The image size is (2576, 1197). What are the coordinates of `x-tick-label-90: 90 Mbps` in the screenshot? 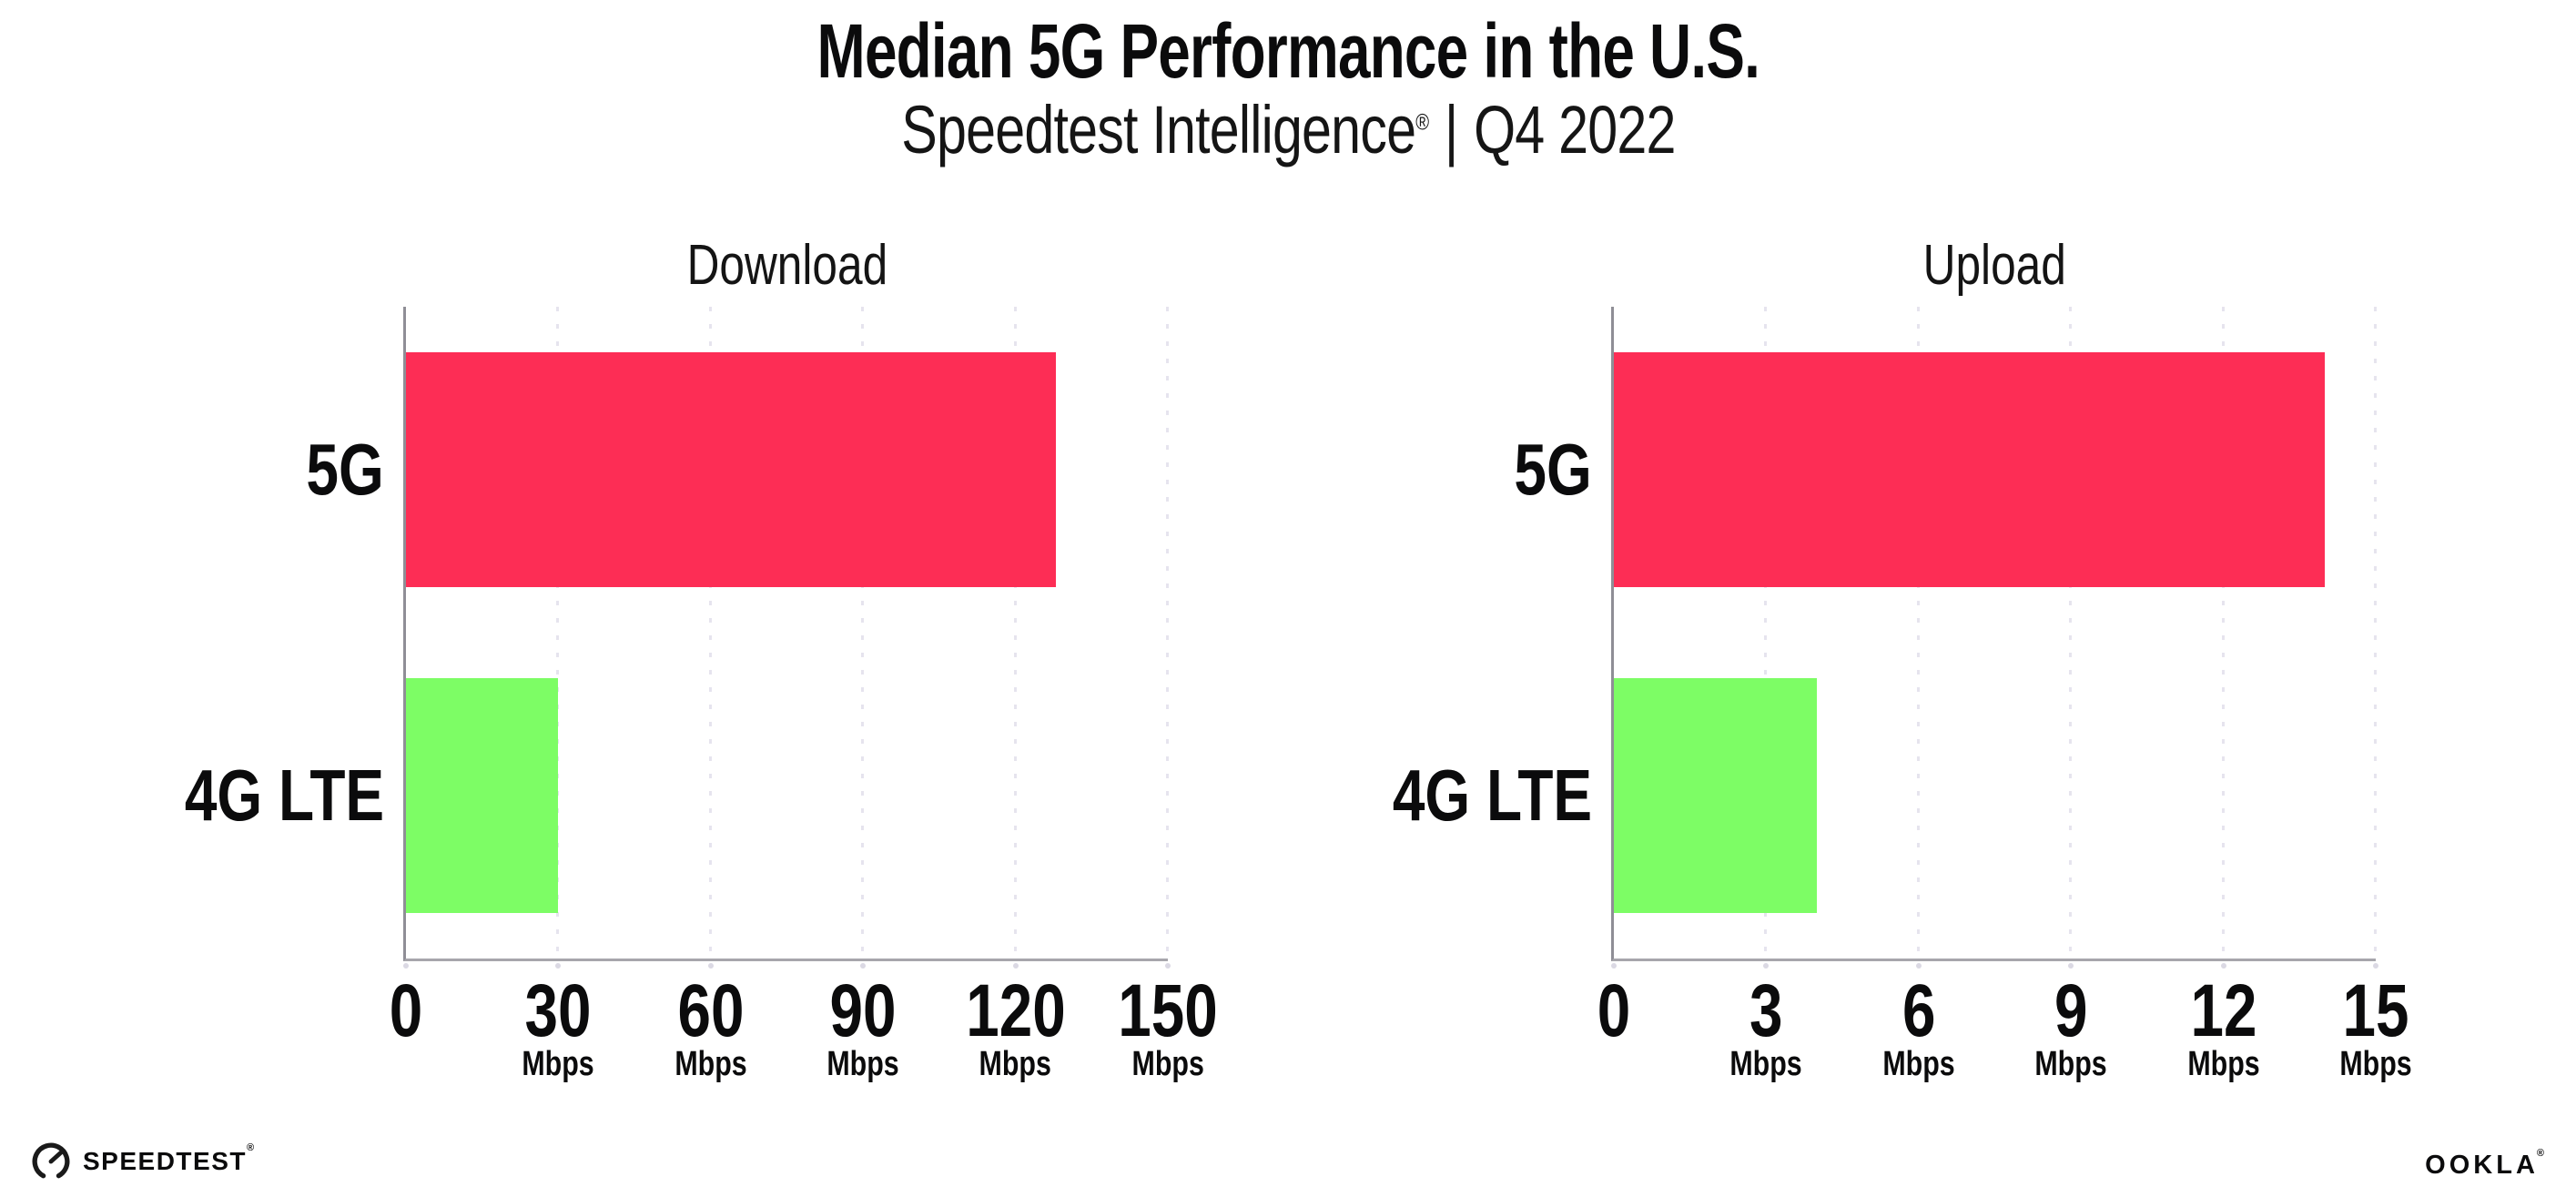 It's located at (863, 1026).